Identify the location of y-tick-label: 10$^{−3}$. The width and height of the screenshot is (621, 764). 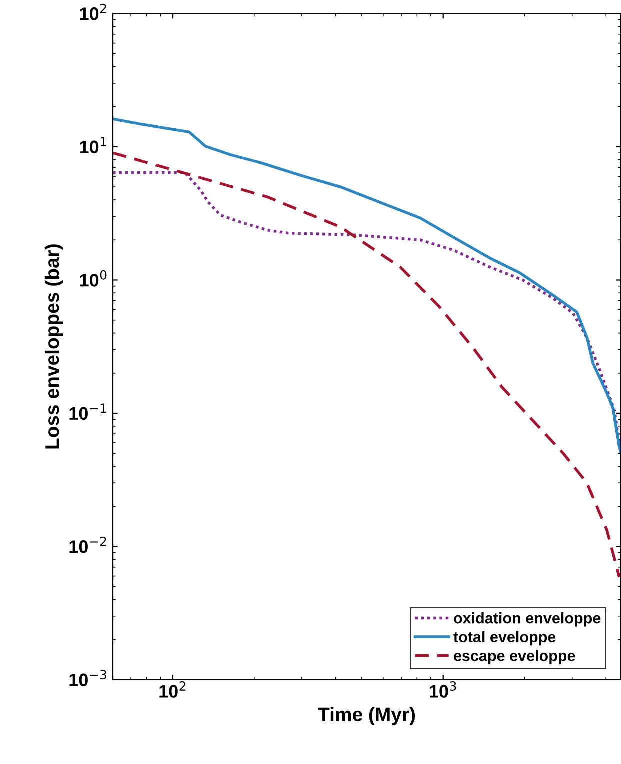
(88, 678).